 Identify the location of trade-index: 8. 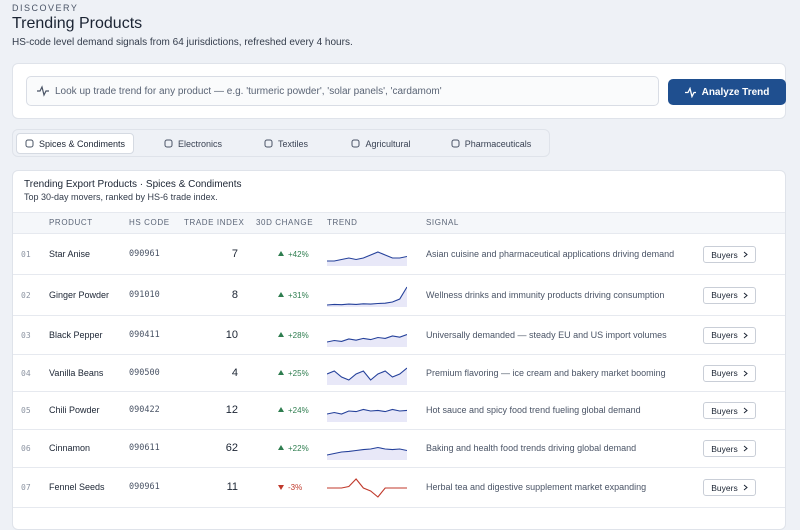
(234, 294).